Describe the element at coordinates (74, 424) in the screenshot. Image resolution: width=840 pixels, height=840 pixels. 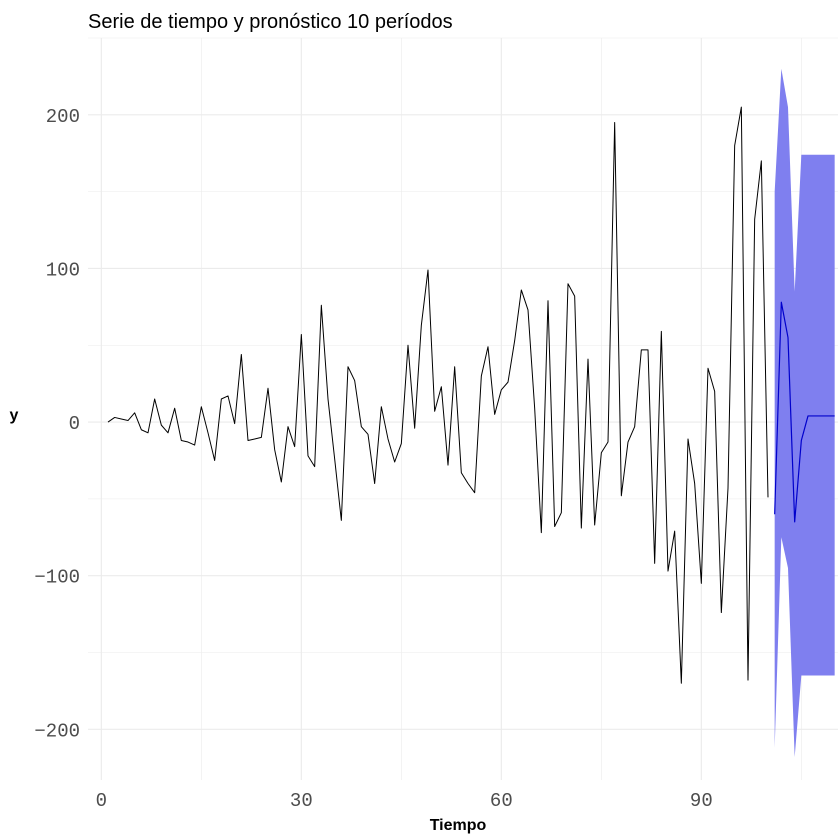
I see `y-tick-label: 0` at that location.